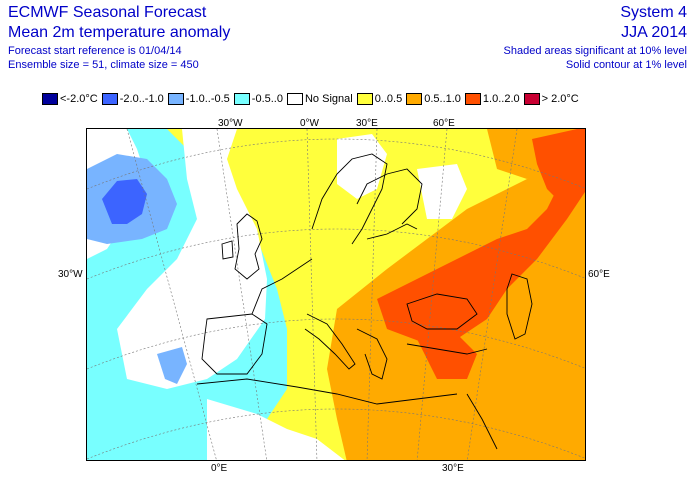 The height and width of the screenshot is (478, 697). What do you see at coordinates (388, 99) in the screenshot?
I see `legend-label: 0..0.5` at bounding box center [388, 99].